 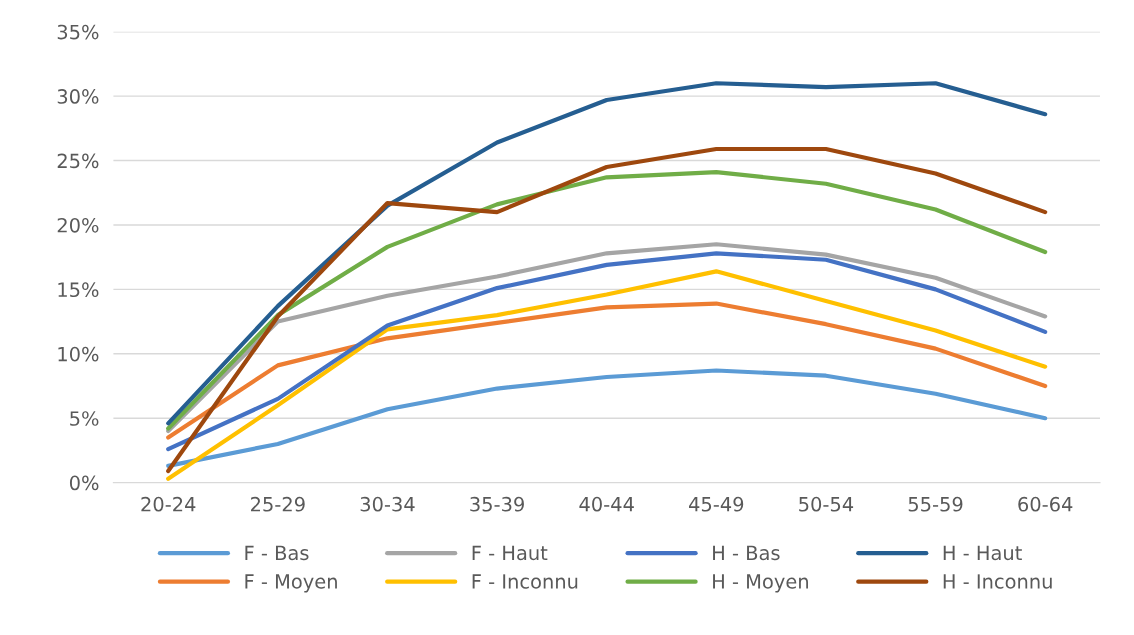 I want to click on line-series, so click(x=607, y=418).